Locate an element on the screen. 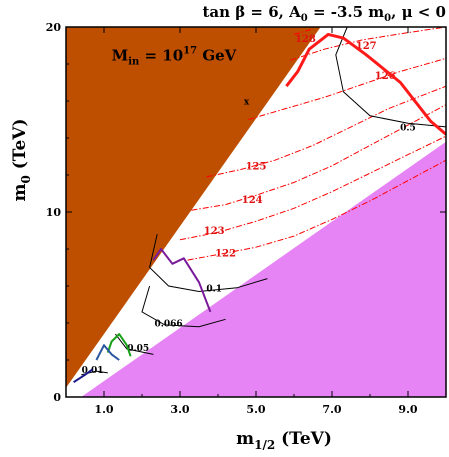 This screenshot has height=457, width=449. y-tick-label-10: 10 is located at coordinates (54, 212).